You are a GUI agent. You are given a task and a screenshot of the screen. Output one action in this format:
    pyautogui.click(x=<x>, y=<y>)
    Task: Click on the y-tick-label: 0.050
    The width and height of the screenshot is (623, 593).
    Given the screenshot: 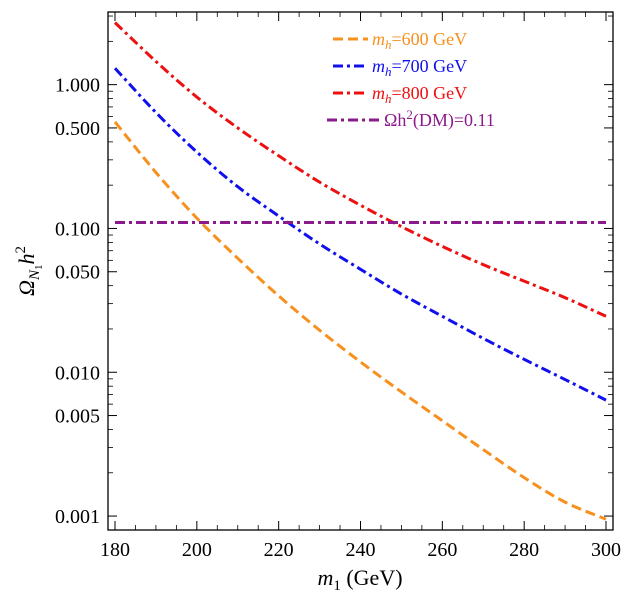 What is the action you would take?
    pyautogui.click(x=77, y=273)
    